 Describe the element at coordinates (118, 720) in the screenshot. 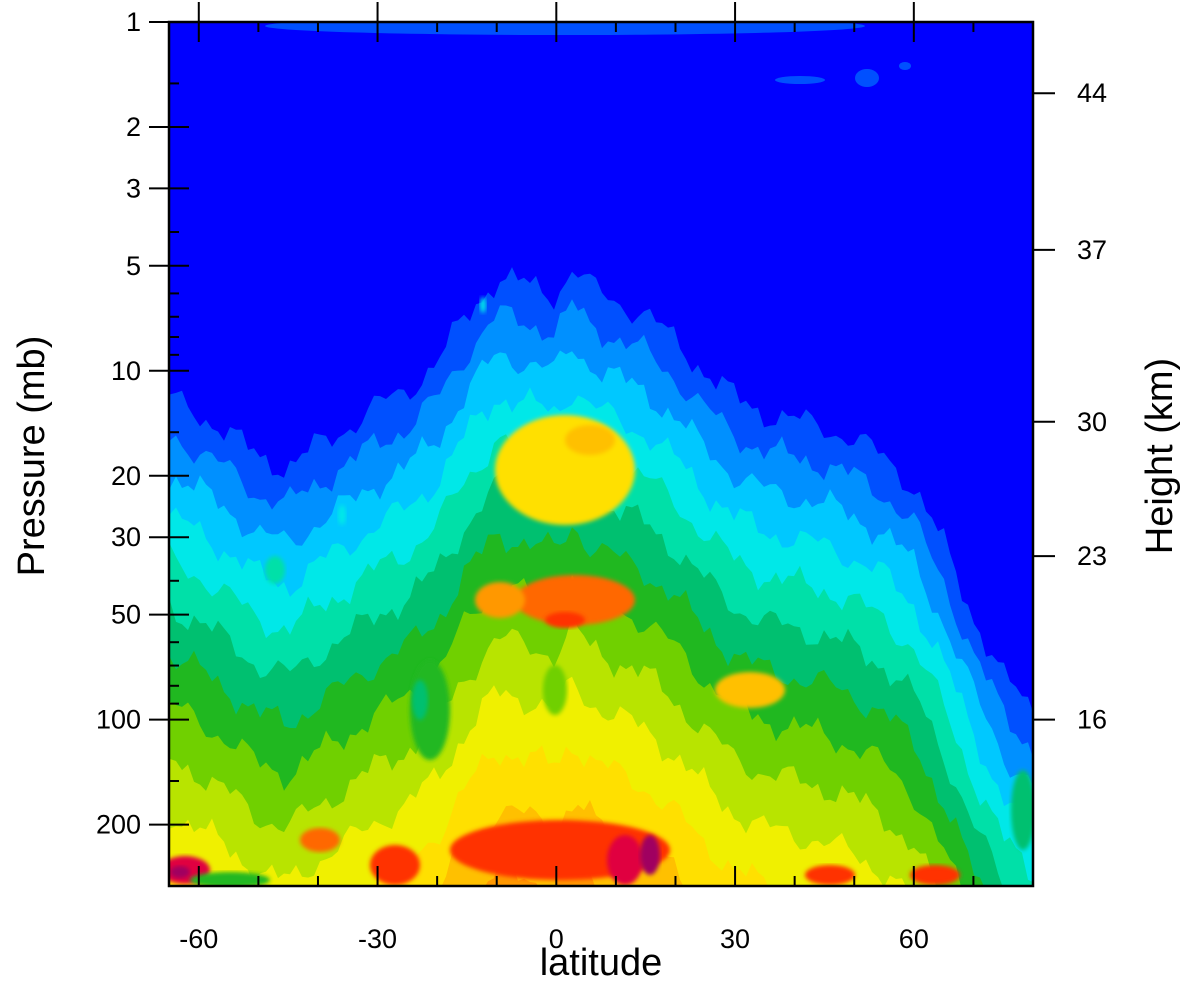

I see `y-tick-label: 100` at that location.